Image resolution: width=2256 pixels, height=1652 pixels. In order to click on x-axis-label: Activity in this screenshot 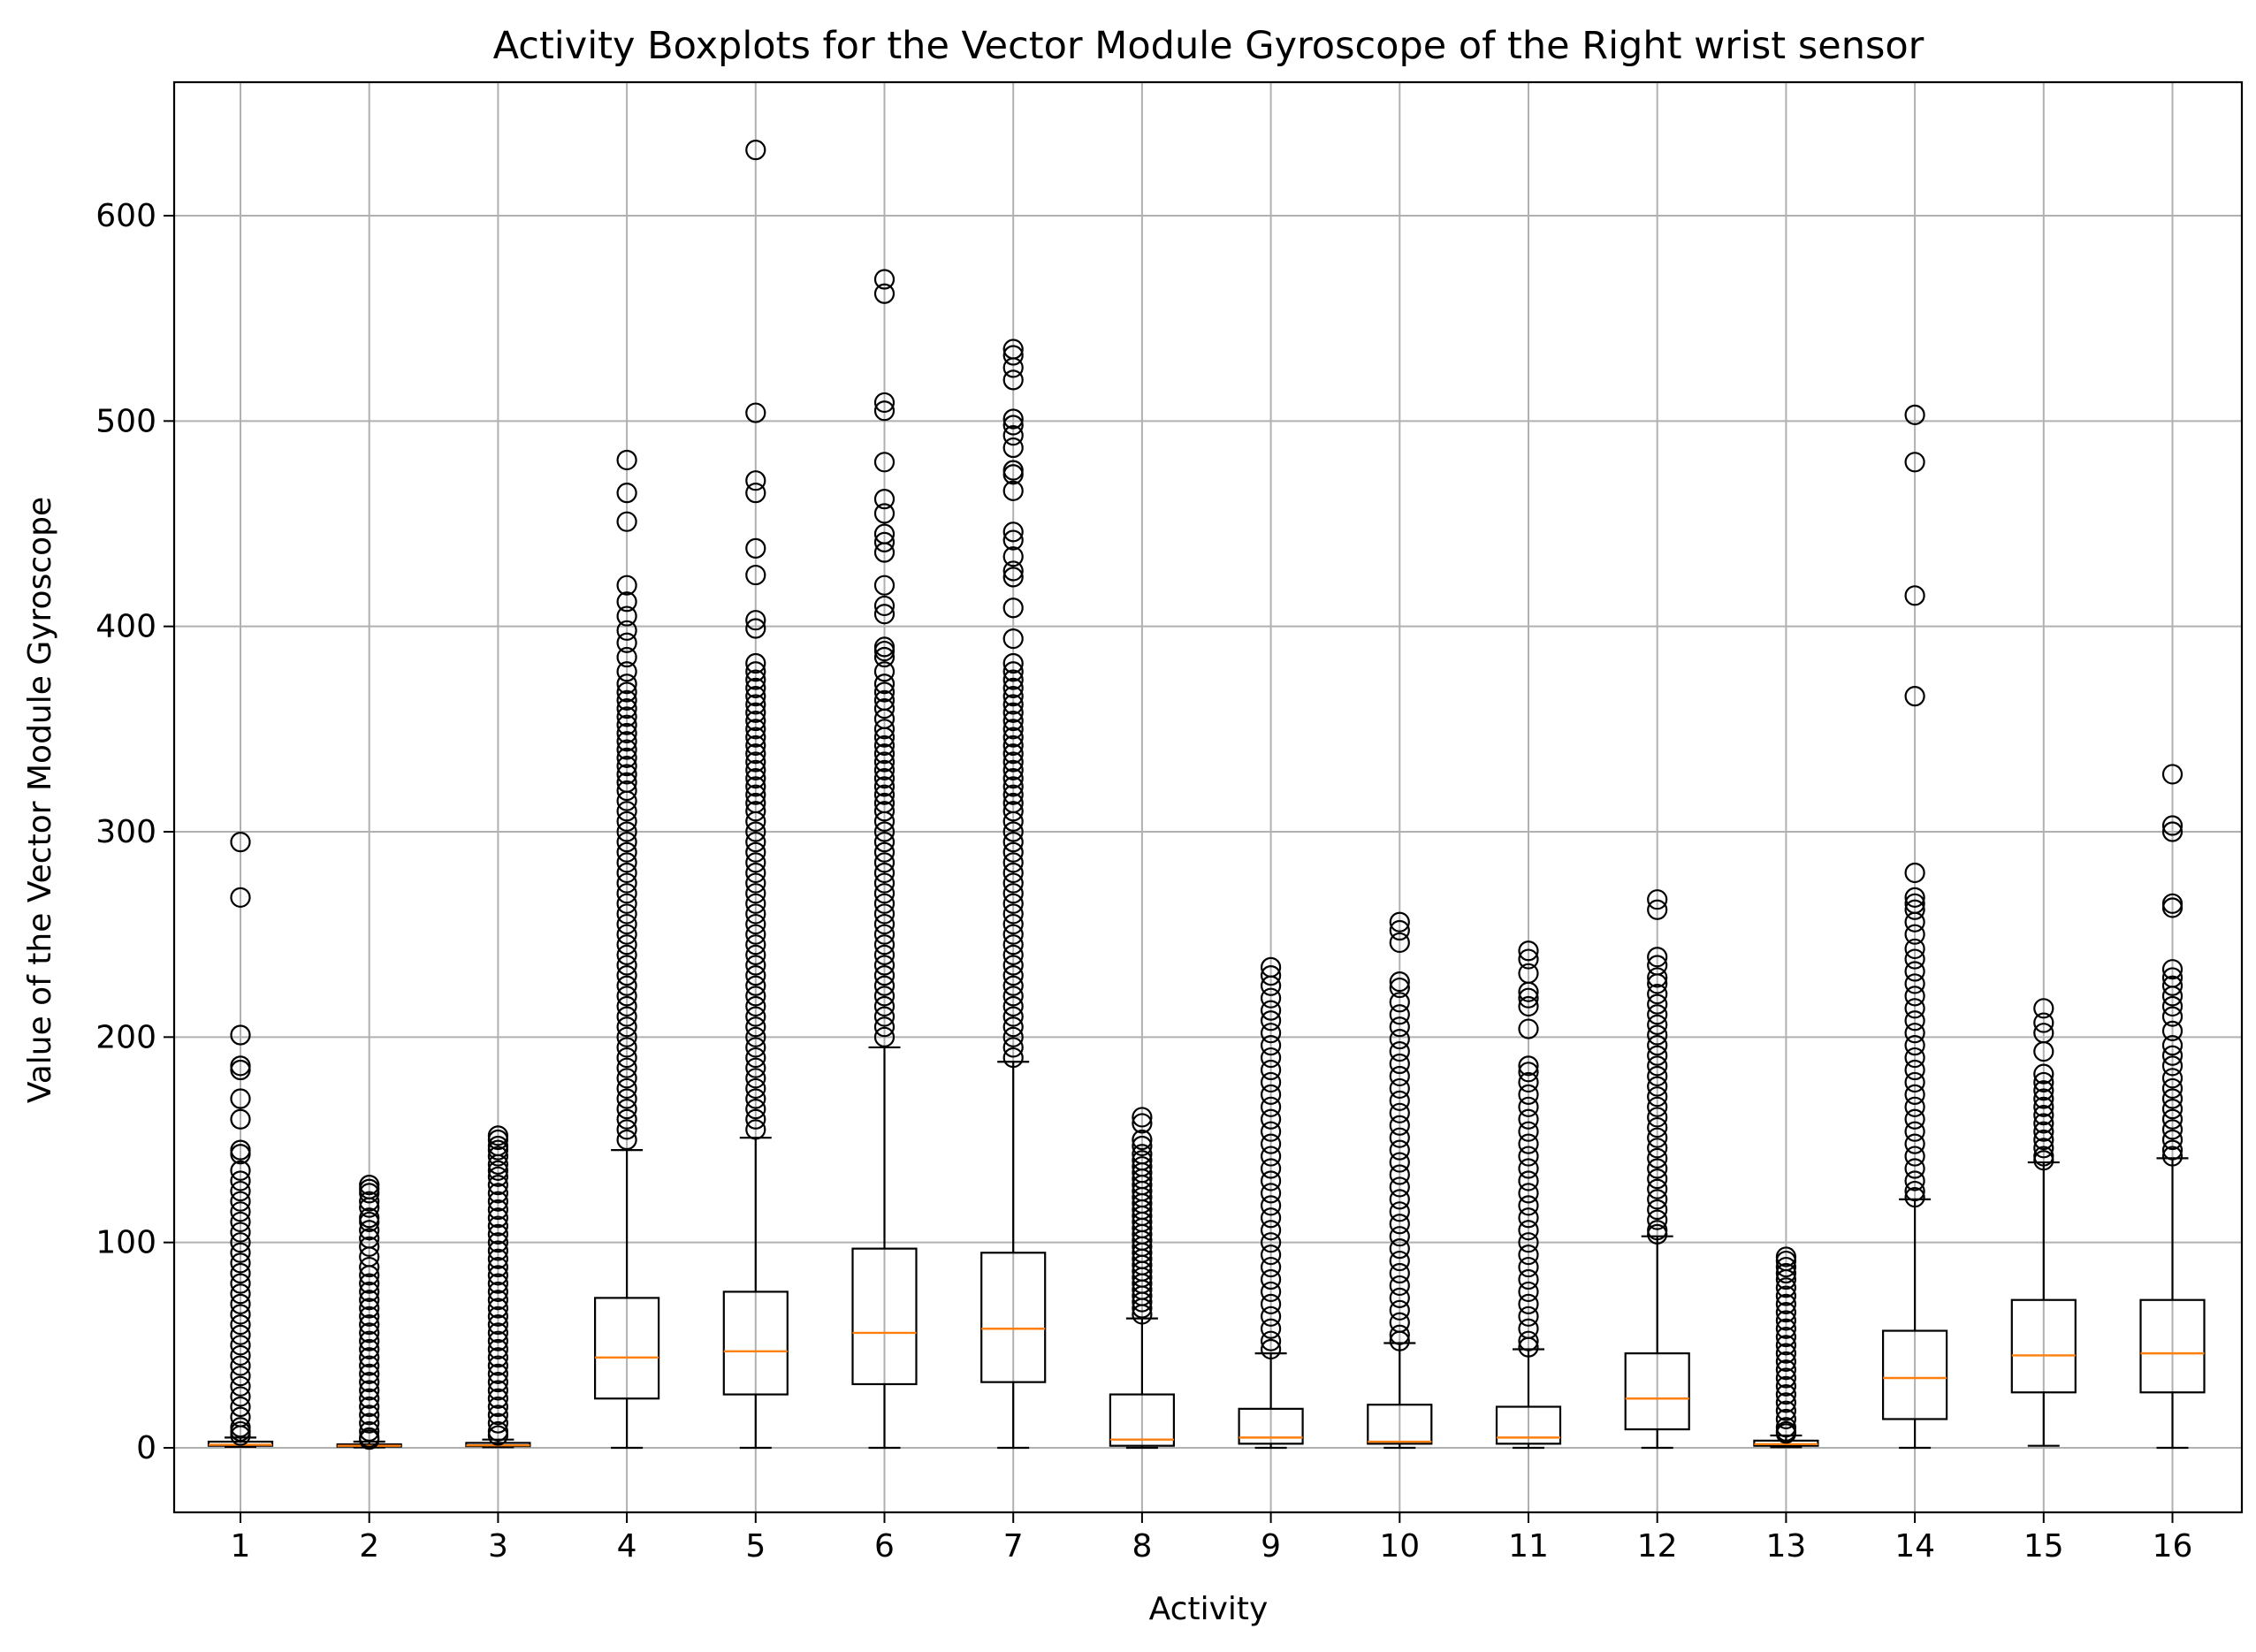, I will do `click(1209, 1609)`.